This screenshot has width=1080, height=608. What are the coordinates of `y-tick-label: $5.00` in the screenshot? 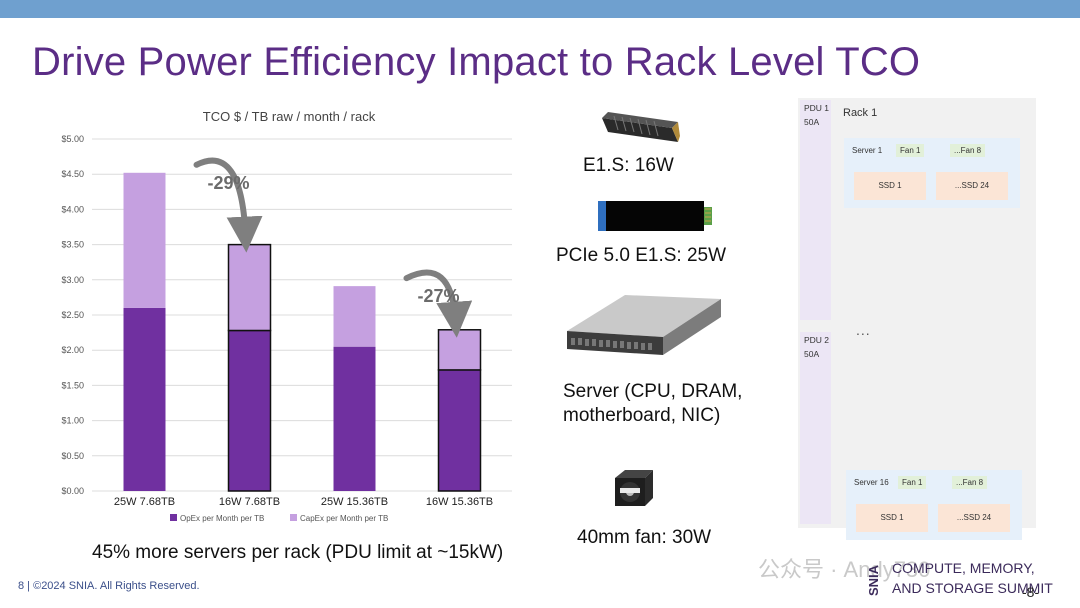 It's located at (72, 139).